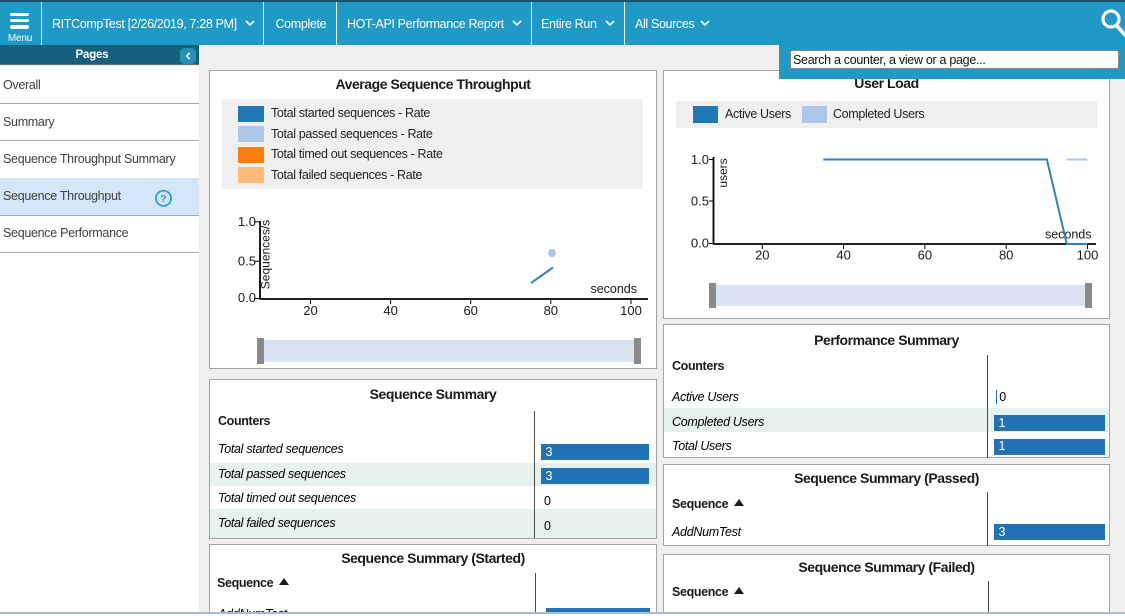 The image size is (1125, 616). I want to click on svg-text: users, so click(723, 172).